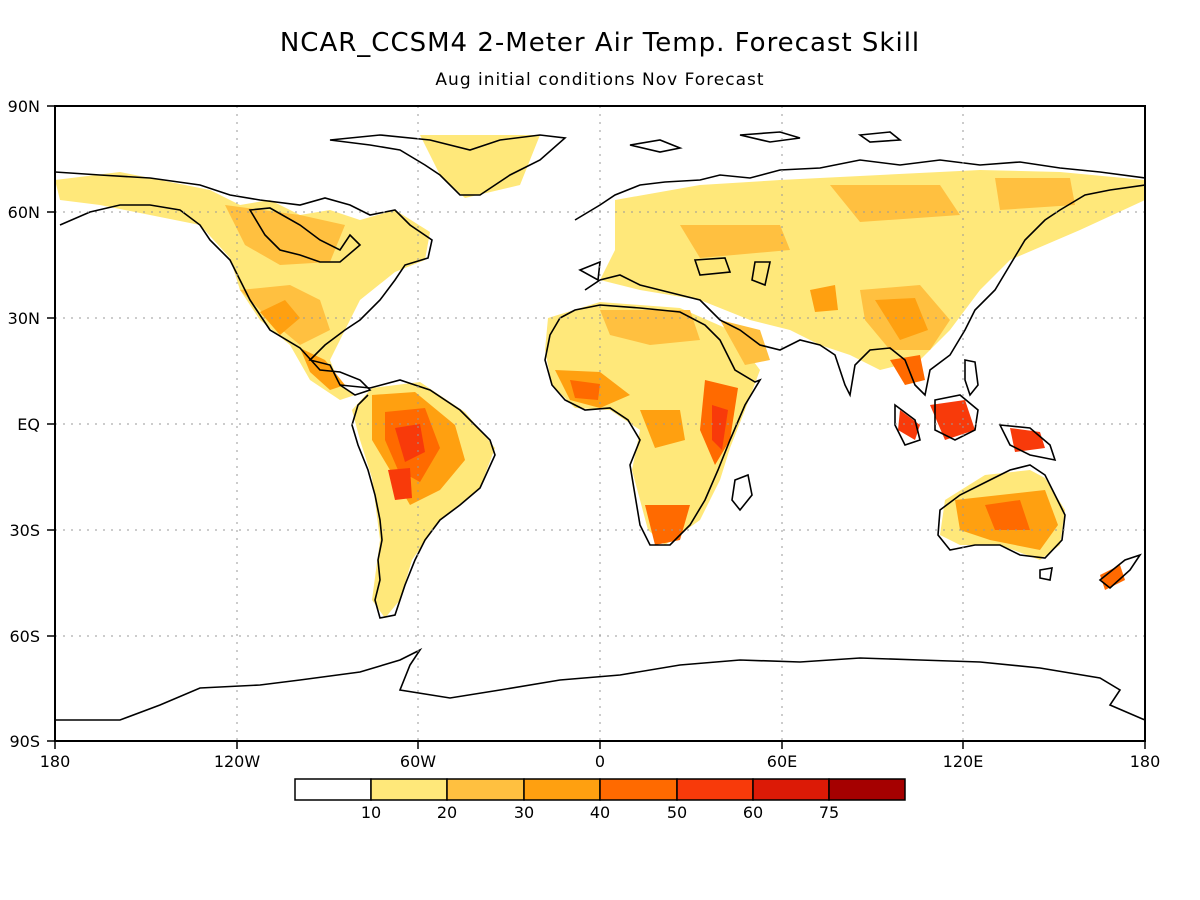 This screenshot has width=1200, height=900. Describe the element at coordinates (963, 761) in the screenshot. I see `lon-label-120e: 120E` at that location.